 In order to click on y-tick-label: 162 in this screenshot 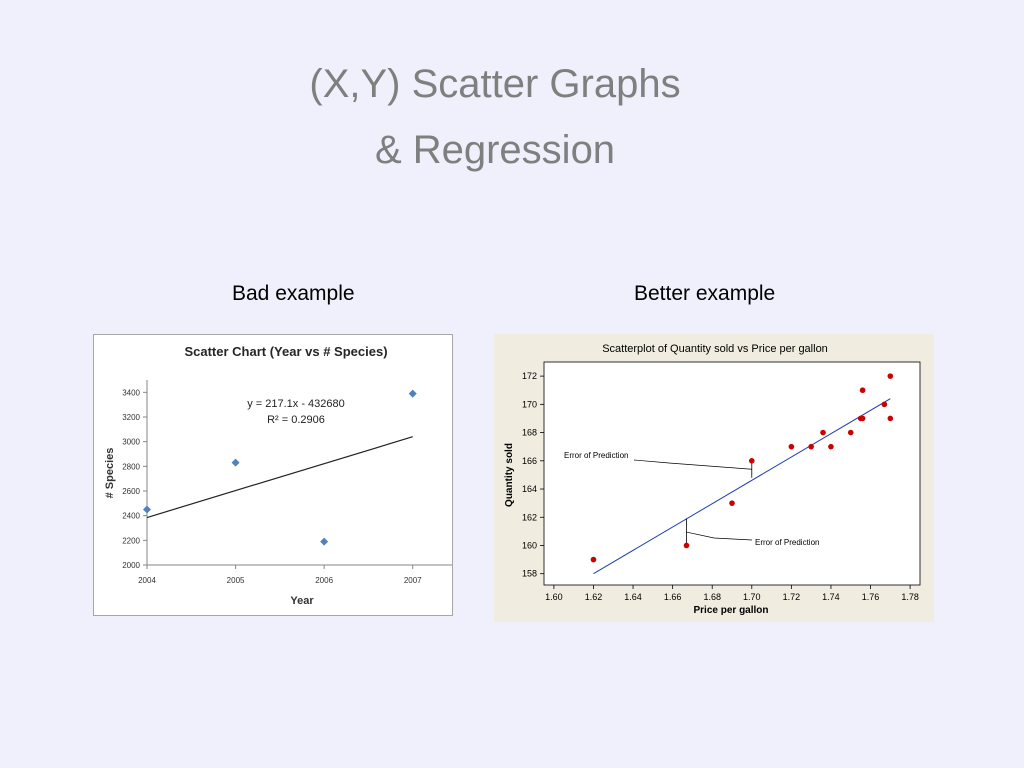, I will do `click(529, 517)`.